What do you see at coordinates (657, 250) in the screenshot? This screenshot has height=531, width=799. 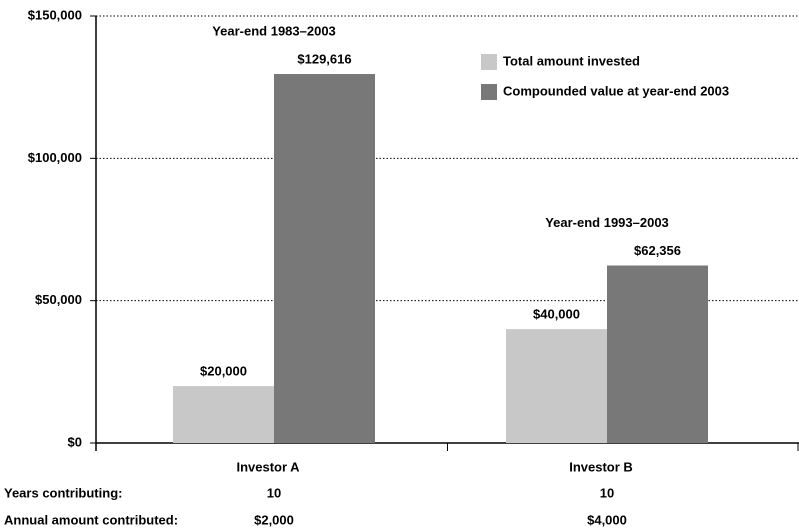 I see `value-label: $62,356` at bounding box center [657, 250].